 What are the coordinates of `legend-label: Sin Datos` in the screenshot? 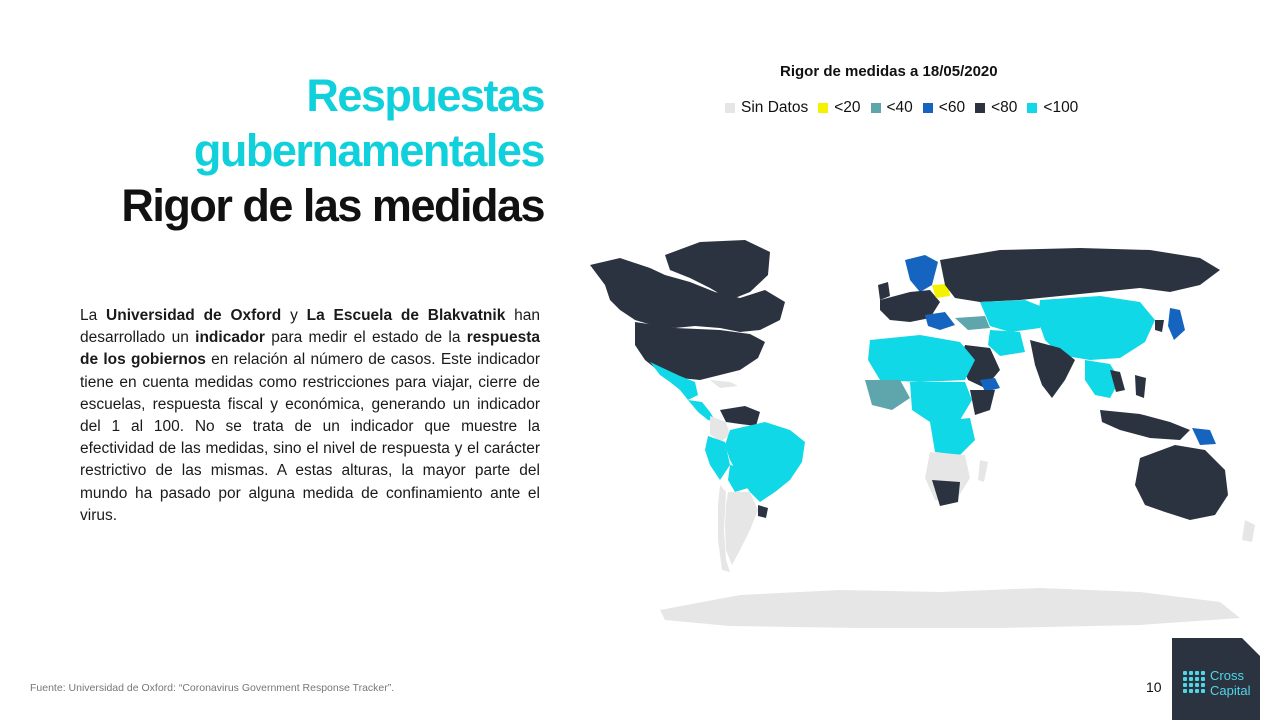 It's located at (775, 107).